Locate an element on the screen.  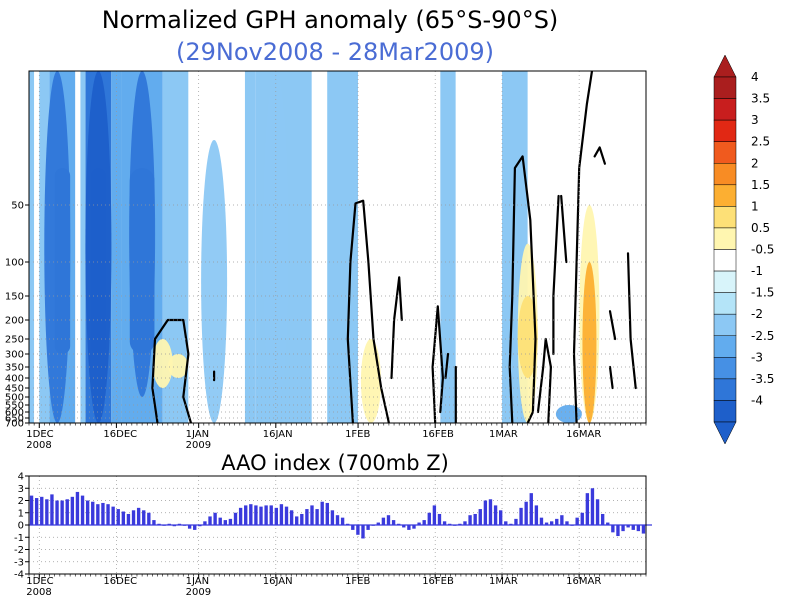
heatmap-ytick-label: 700 is located at coordinates (14, 424).